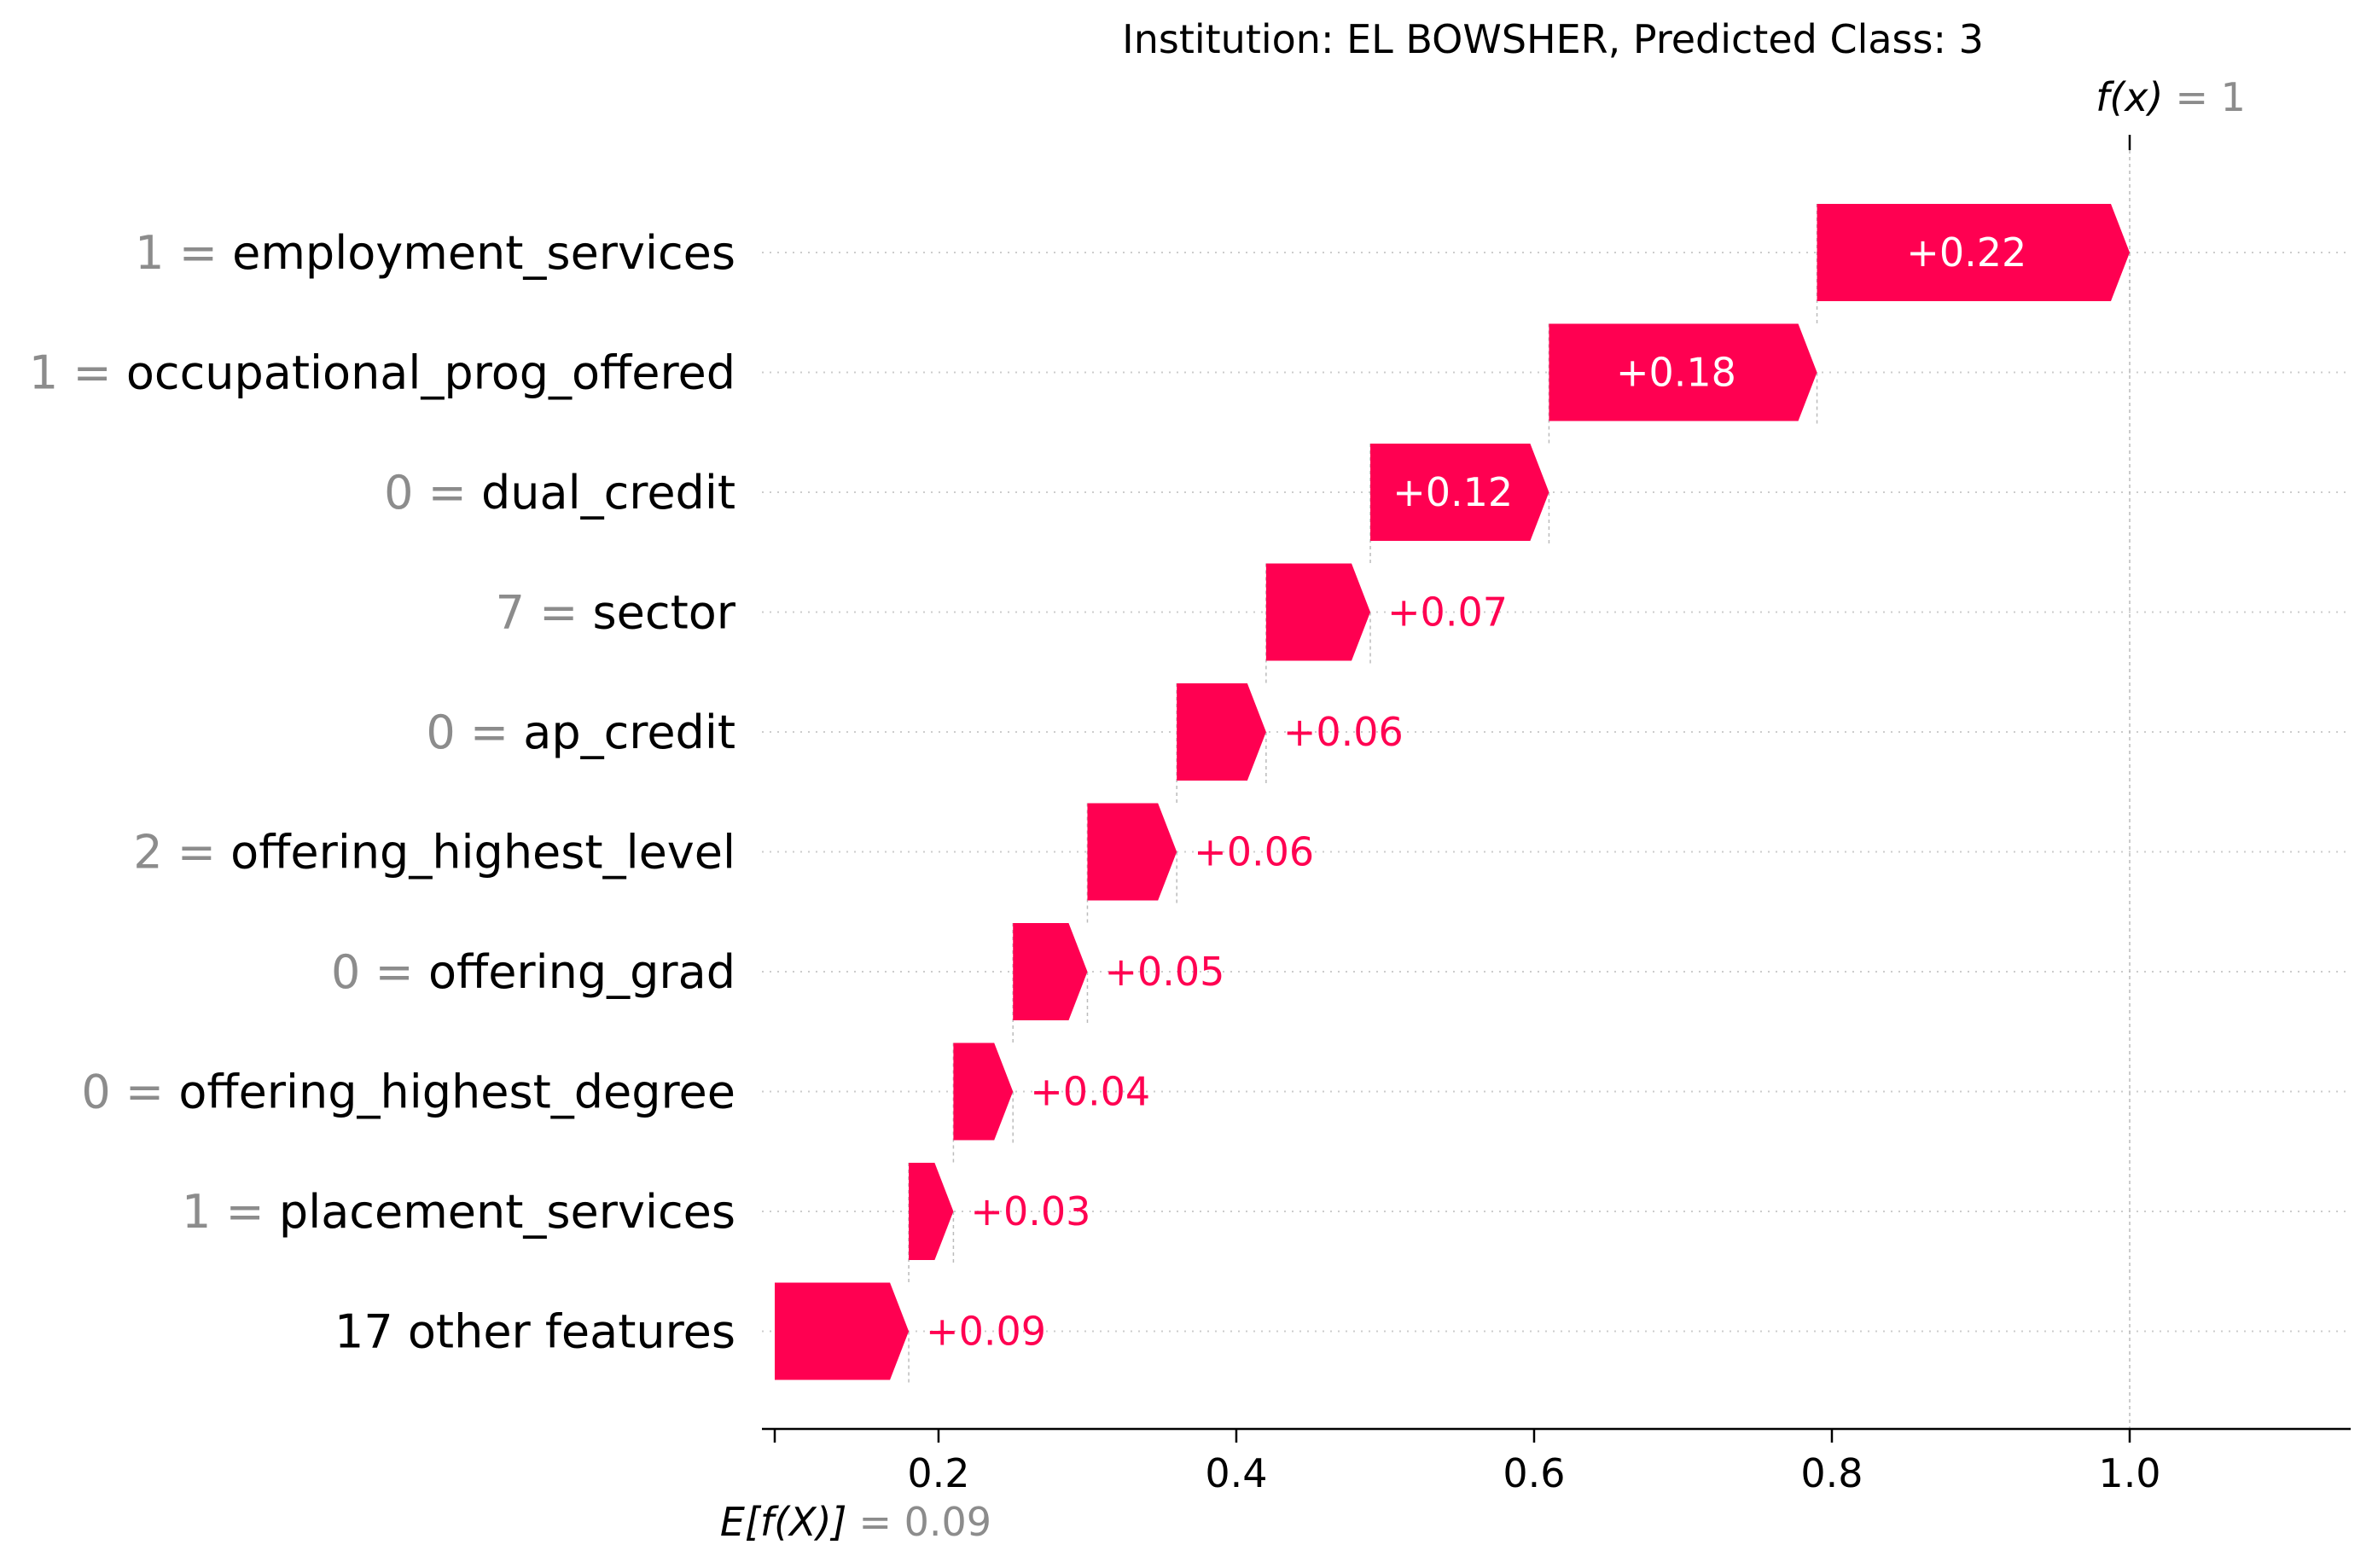 This screenshot has width=2372, height=1568. I want to click on output-label: f(x), so click(2129, 97).